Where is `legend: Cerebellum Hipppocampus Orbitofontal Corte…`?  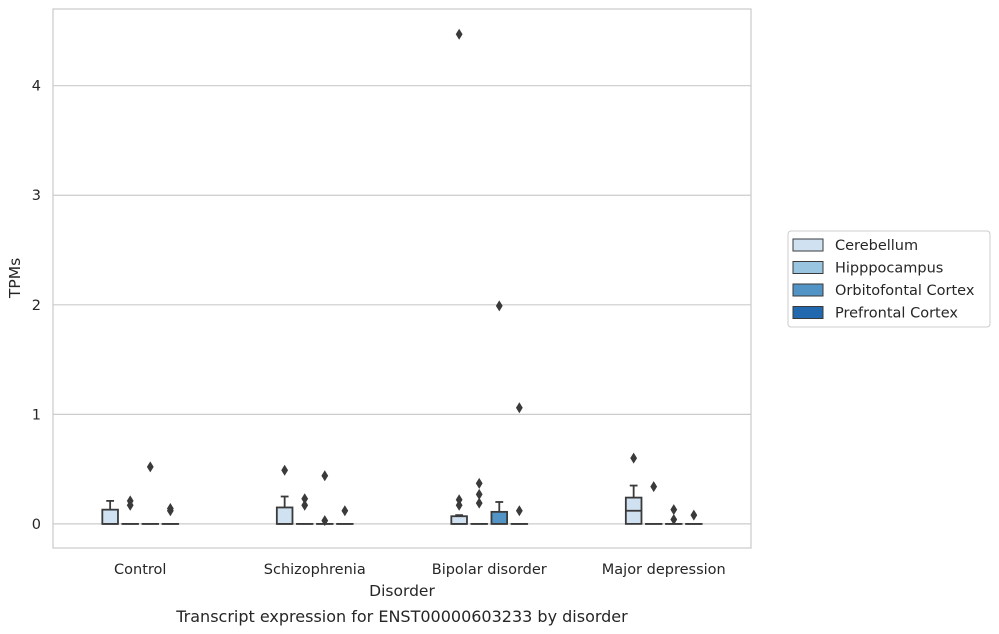
legend: Cerebellum Hipppocampus Orbitofontal Corte… is located at coordinates (889, 279).